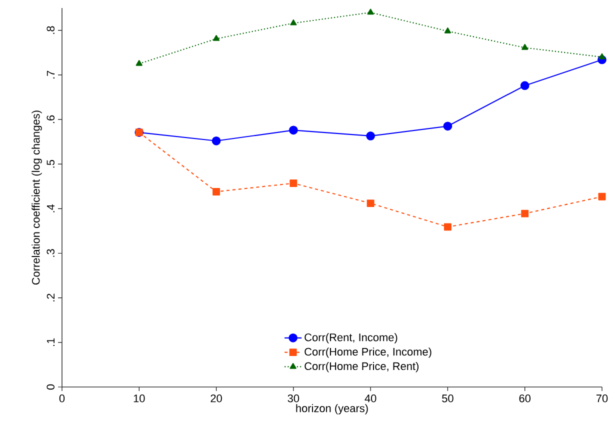  I want to click on y-tick-label: .3, so click(50, 253).